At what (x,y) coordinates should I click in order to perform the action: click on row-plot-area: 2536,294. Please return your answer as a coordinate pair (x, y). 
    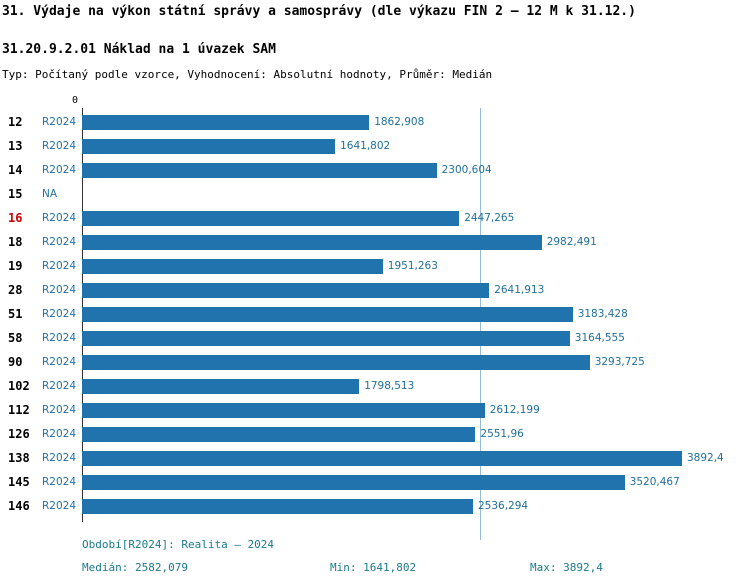
    Looking at the image, I should click on (416, 506).